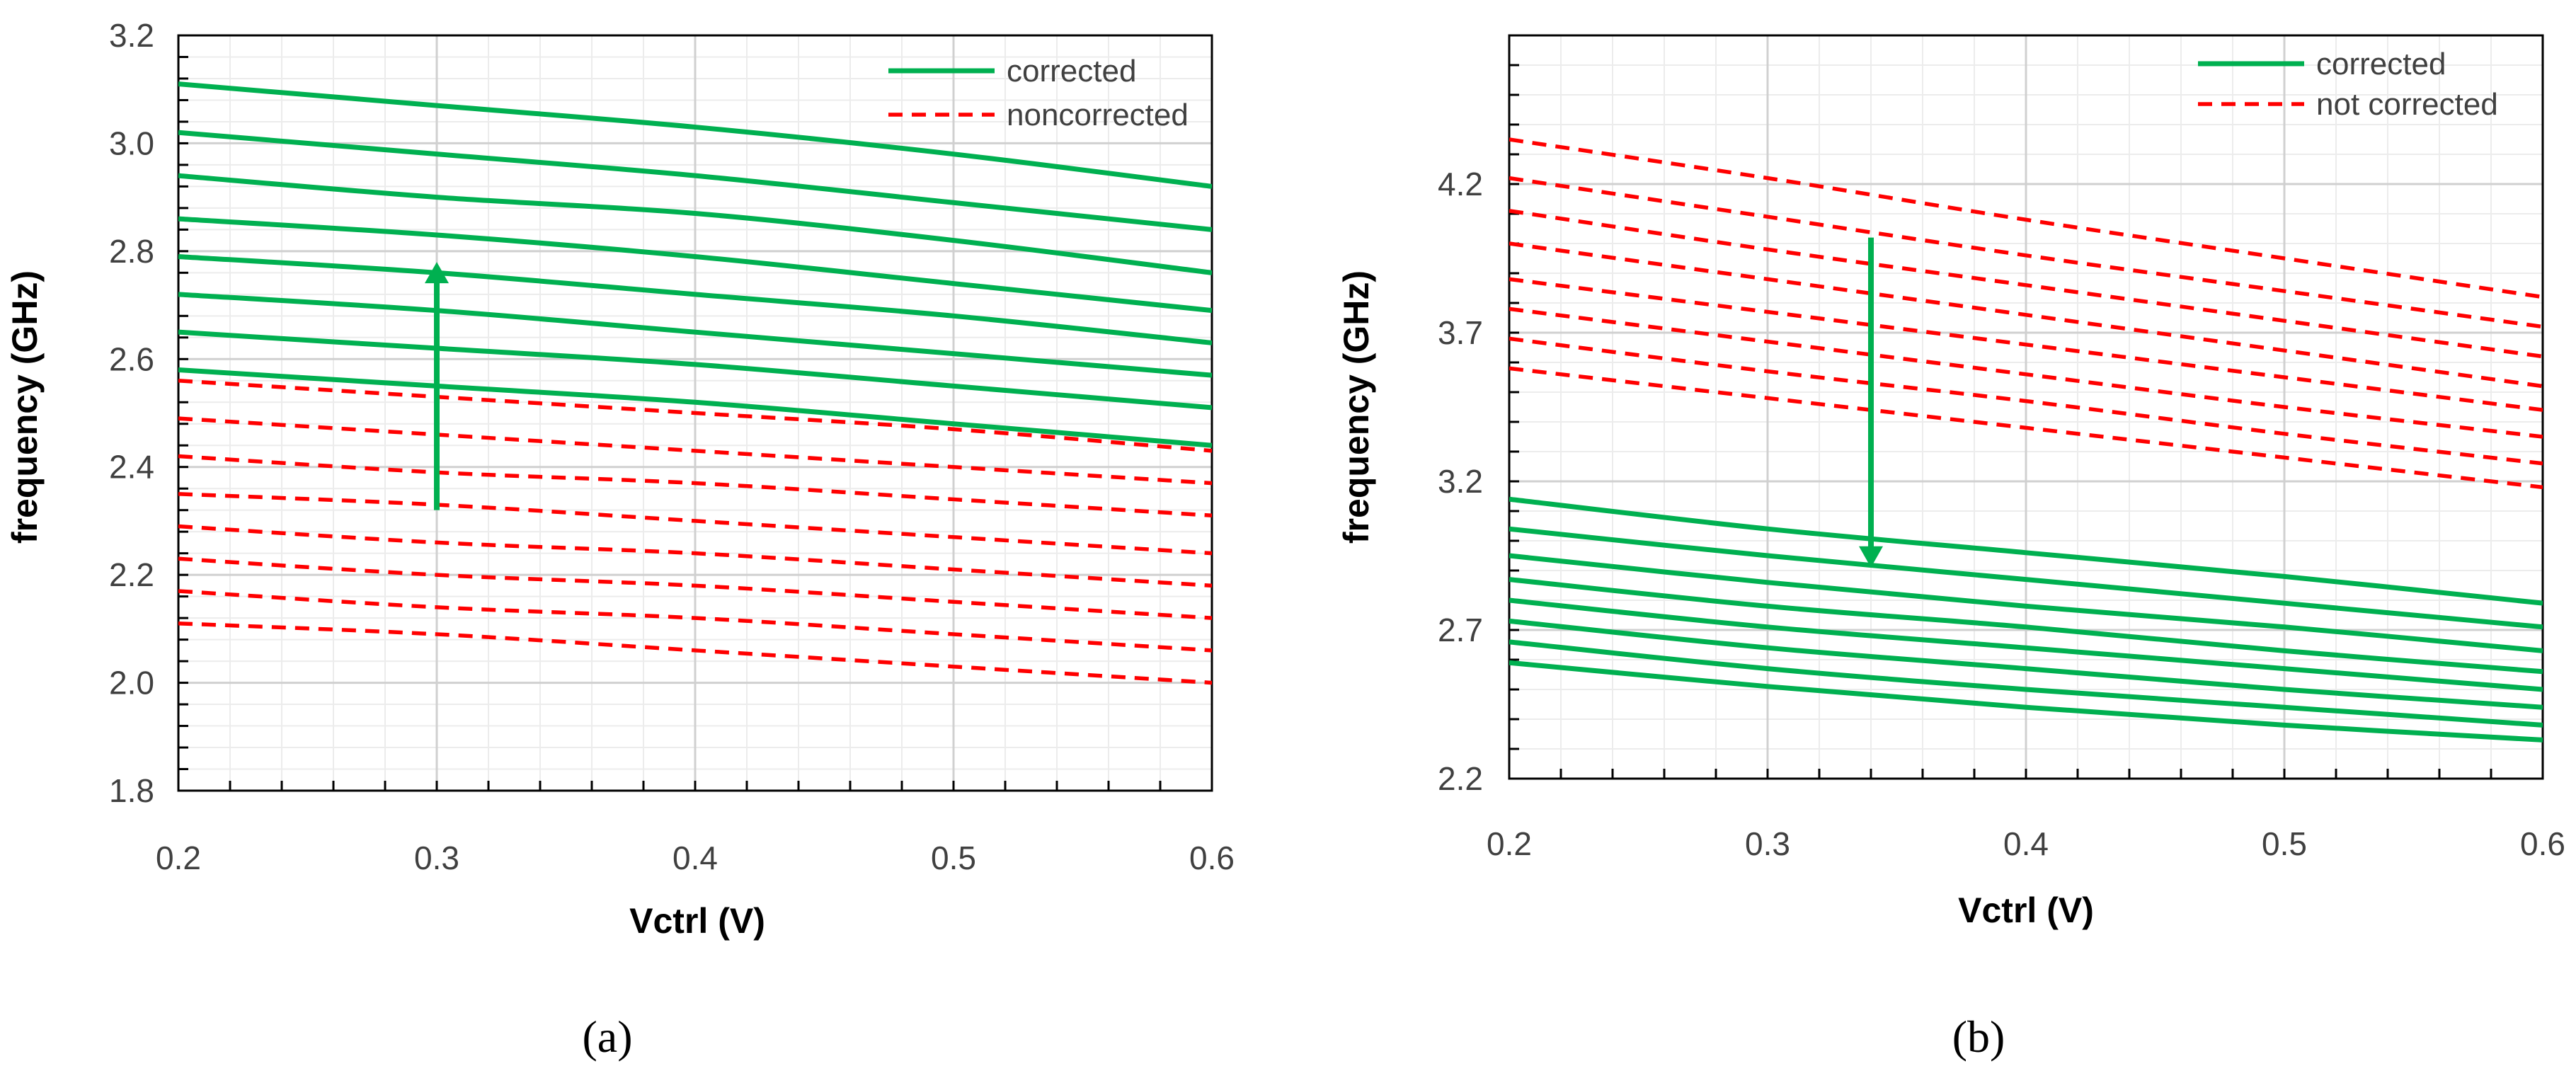 This screenshot has height=1083, width=2576. I want to click on y-tick-label: 2.7, so click(1460, 630).